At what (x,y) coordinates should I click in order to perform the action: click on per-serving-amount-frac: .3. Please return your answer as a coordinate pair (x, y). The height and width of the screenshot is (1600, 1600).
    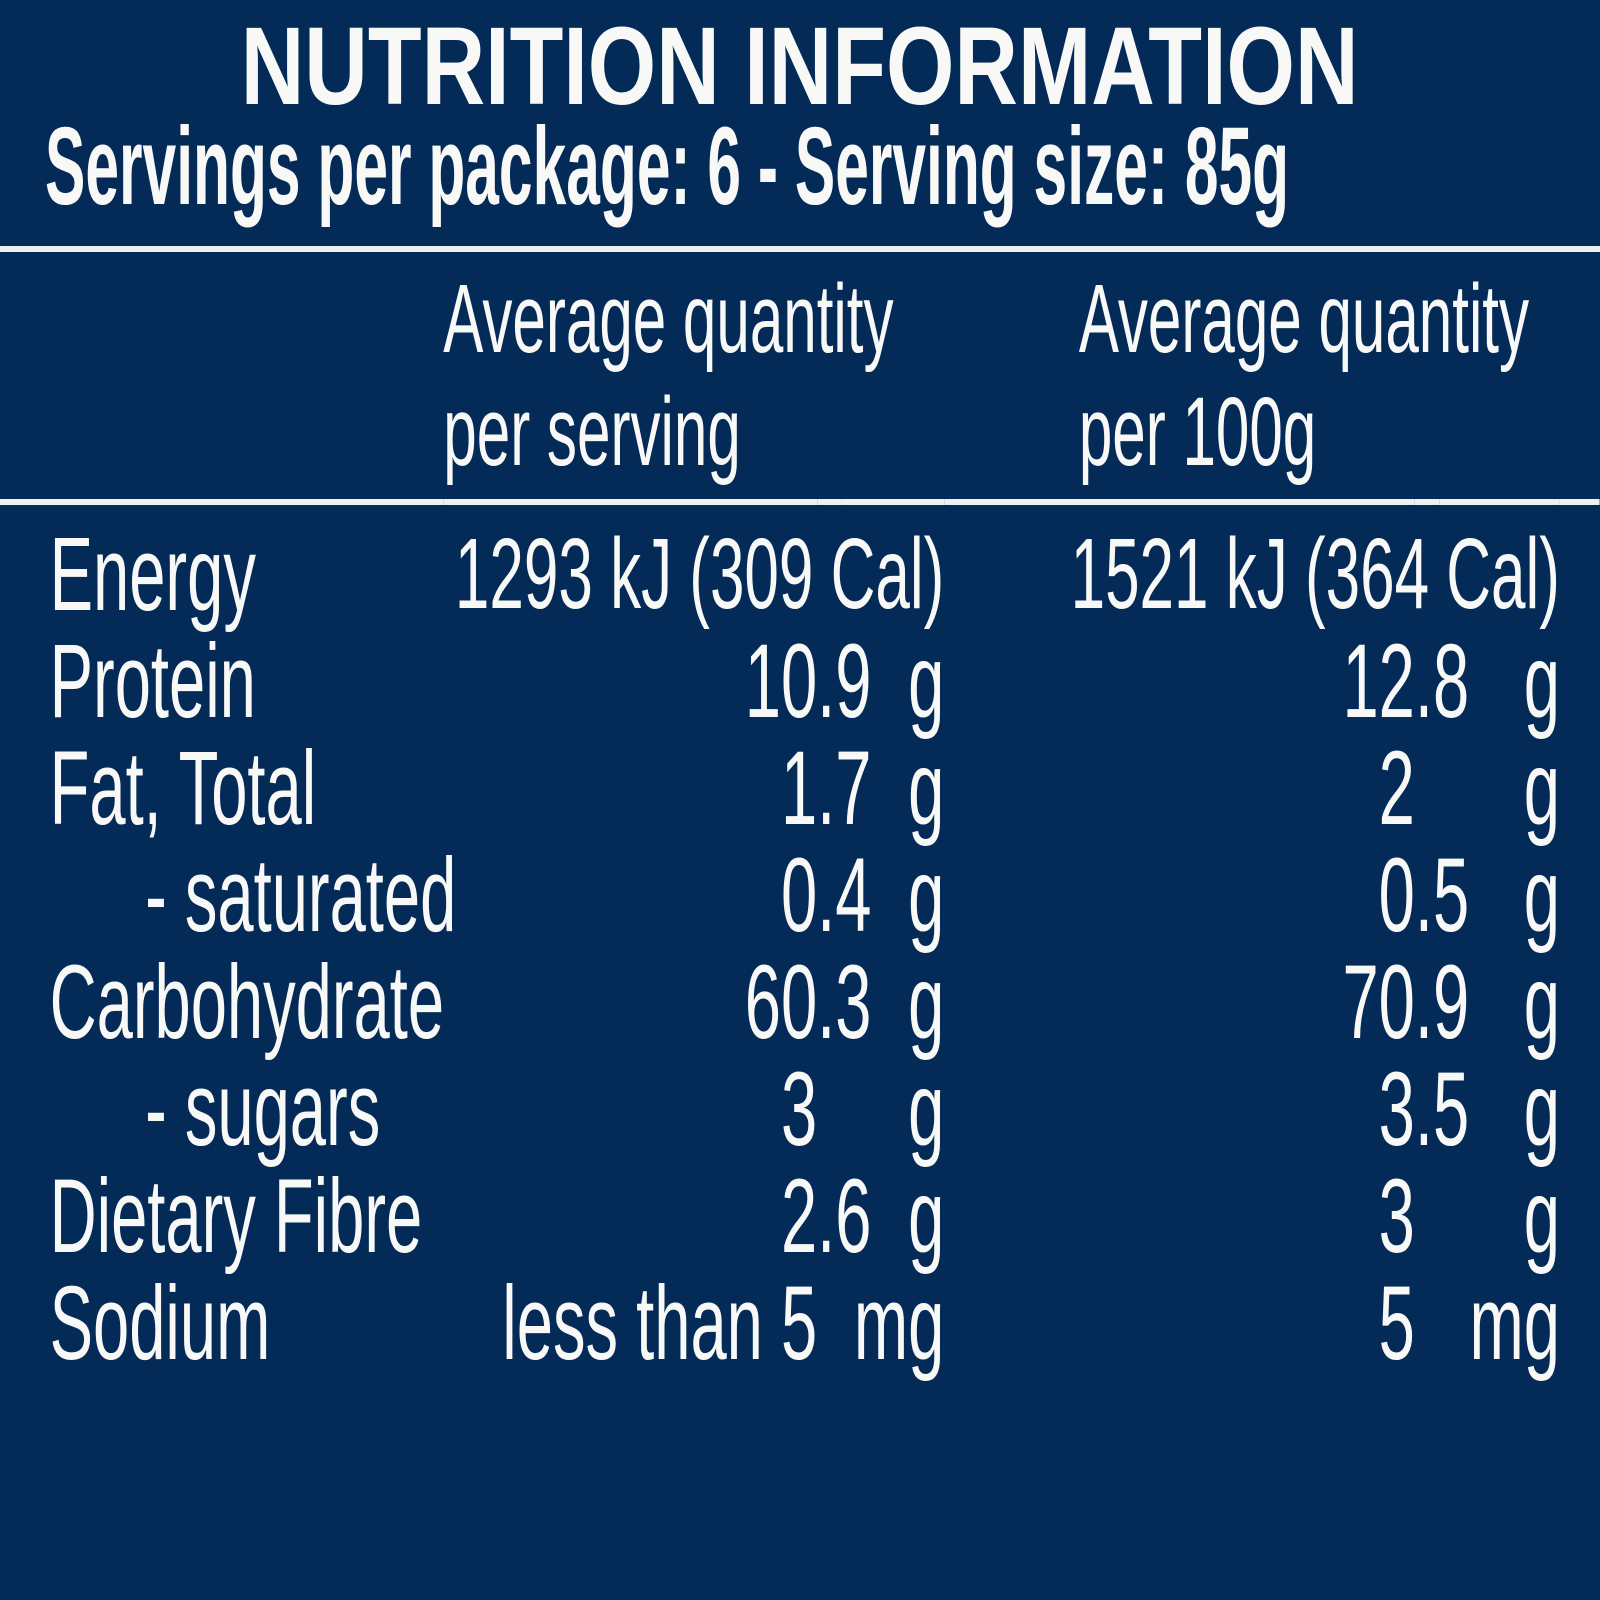
    Looking at the image, I should click on (844, 1002).